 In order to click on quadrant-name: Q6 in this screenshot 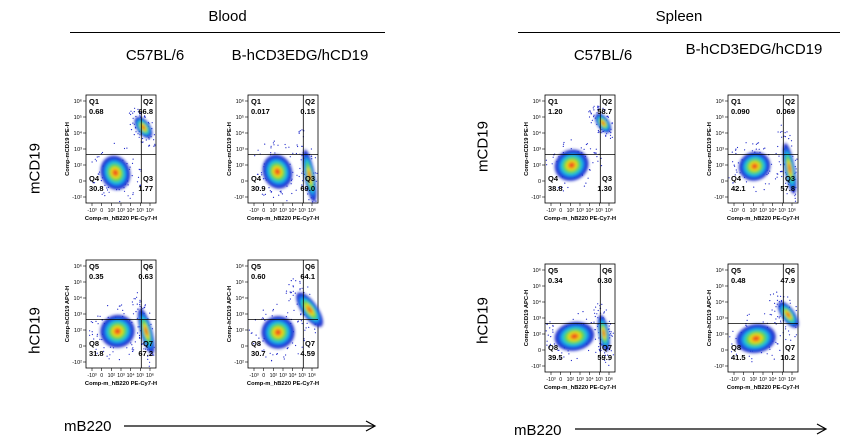, I will do `click(790, 270)`.